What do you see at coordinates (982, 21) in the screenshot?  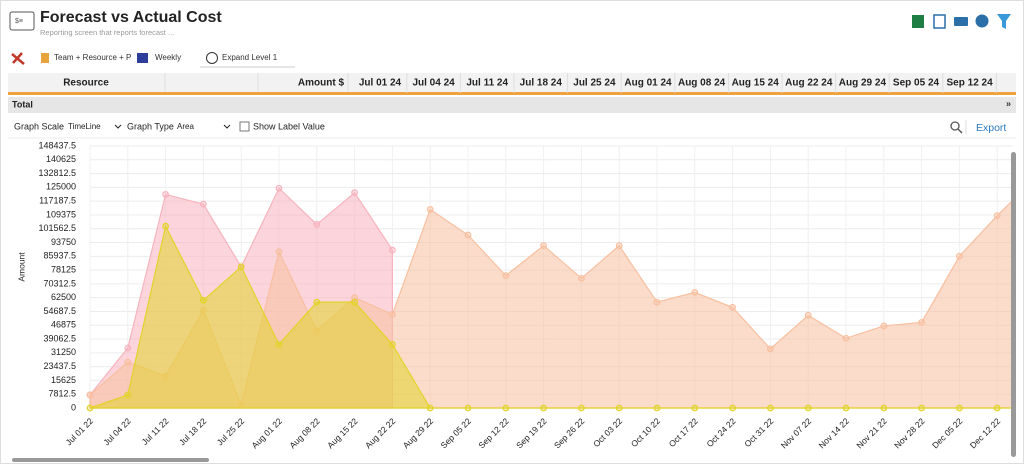 I see `refresh-icon` at bounding box center [982, 21].